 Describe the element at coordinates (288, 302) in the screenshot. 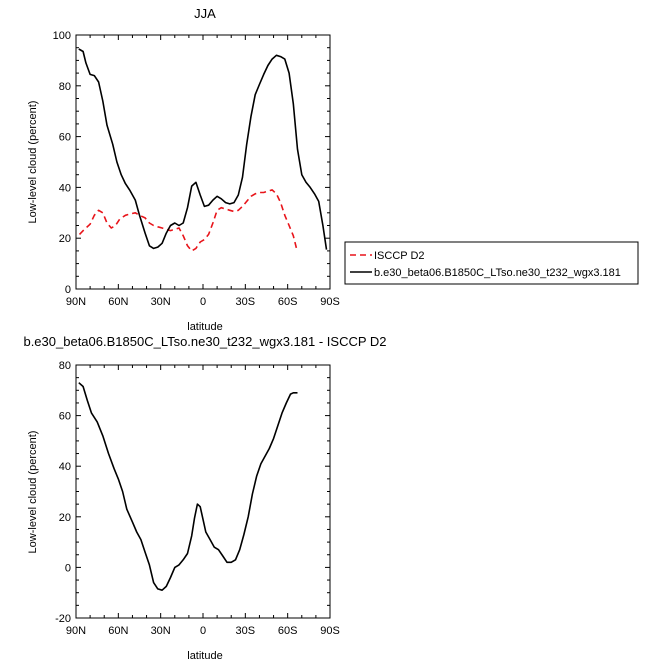

I see `top-x-tick-label: 60S` at that location.